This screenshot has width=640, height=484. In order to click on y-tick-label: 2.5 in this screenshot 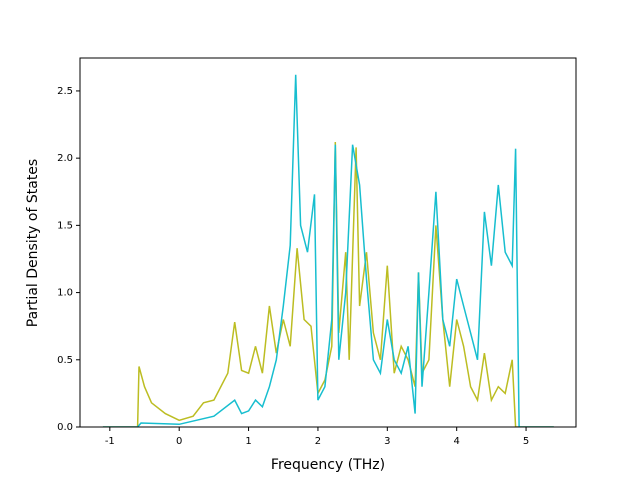, I will do `click(65, 91)`.